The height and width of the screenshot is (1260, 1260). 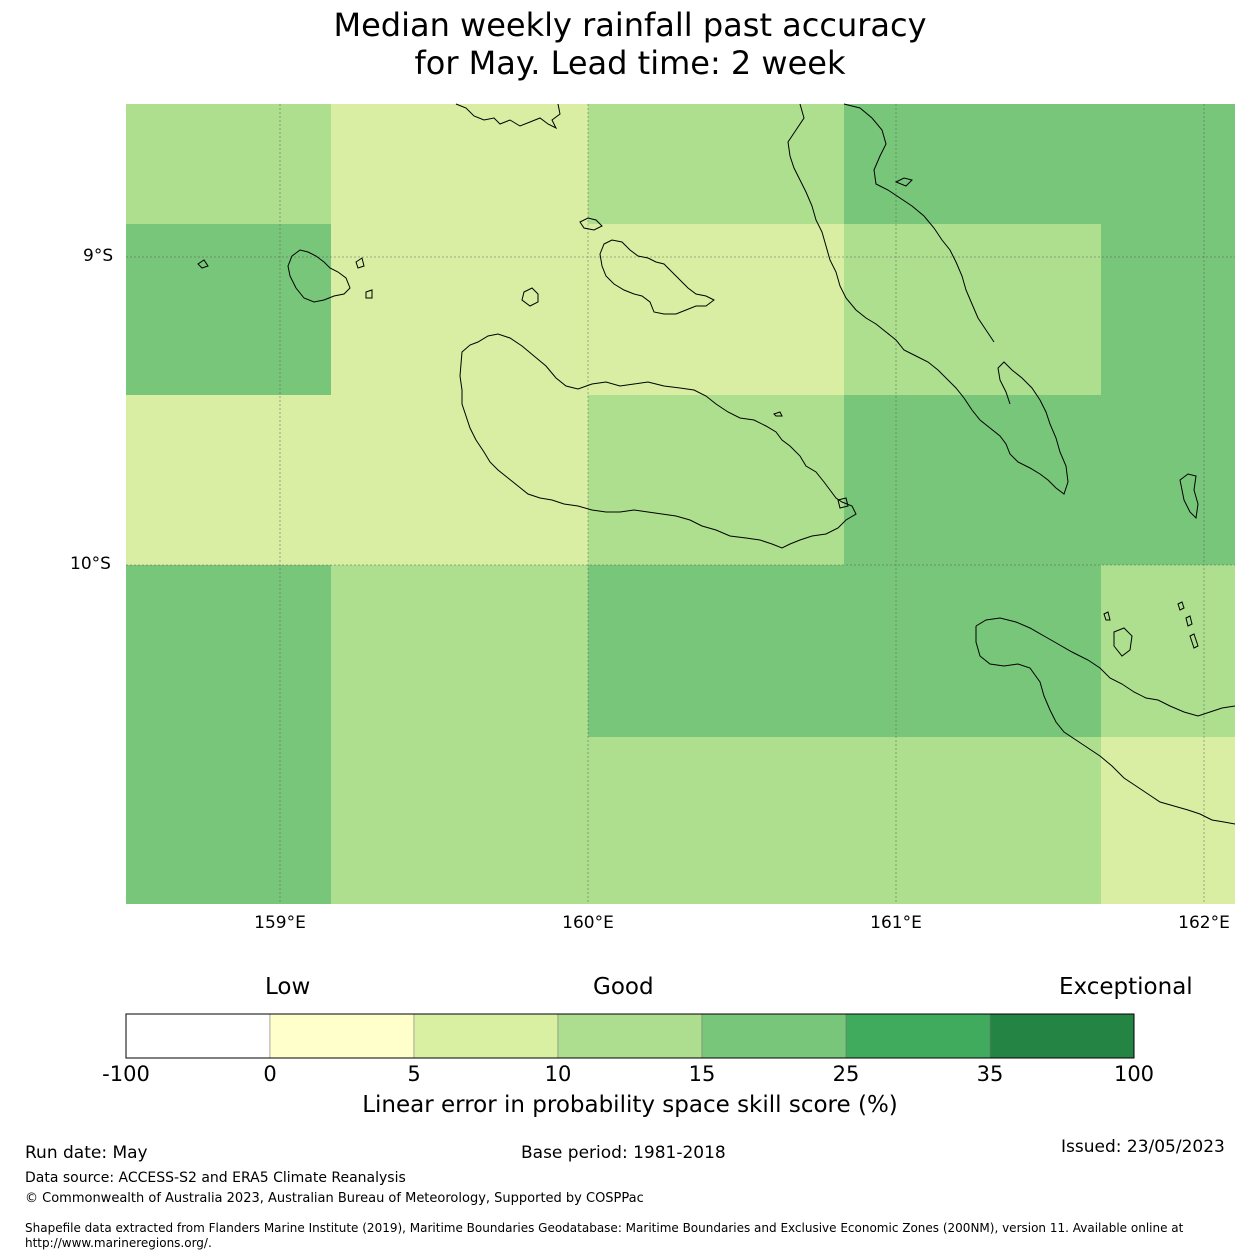 What do you see at coordinates (319, 276) in the screenshot?
I see `russell-islands-coastline` at bounding box center [319, 276].